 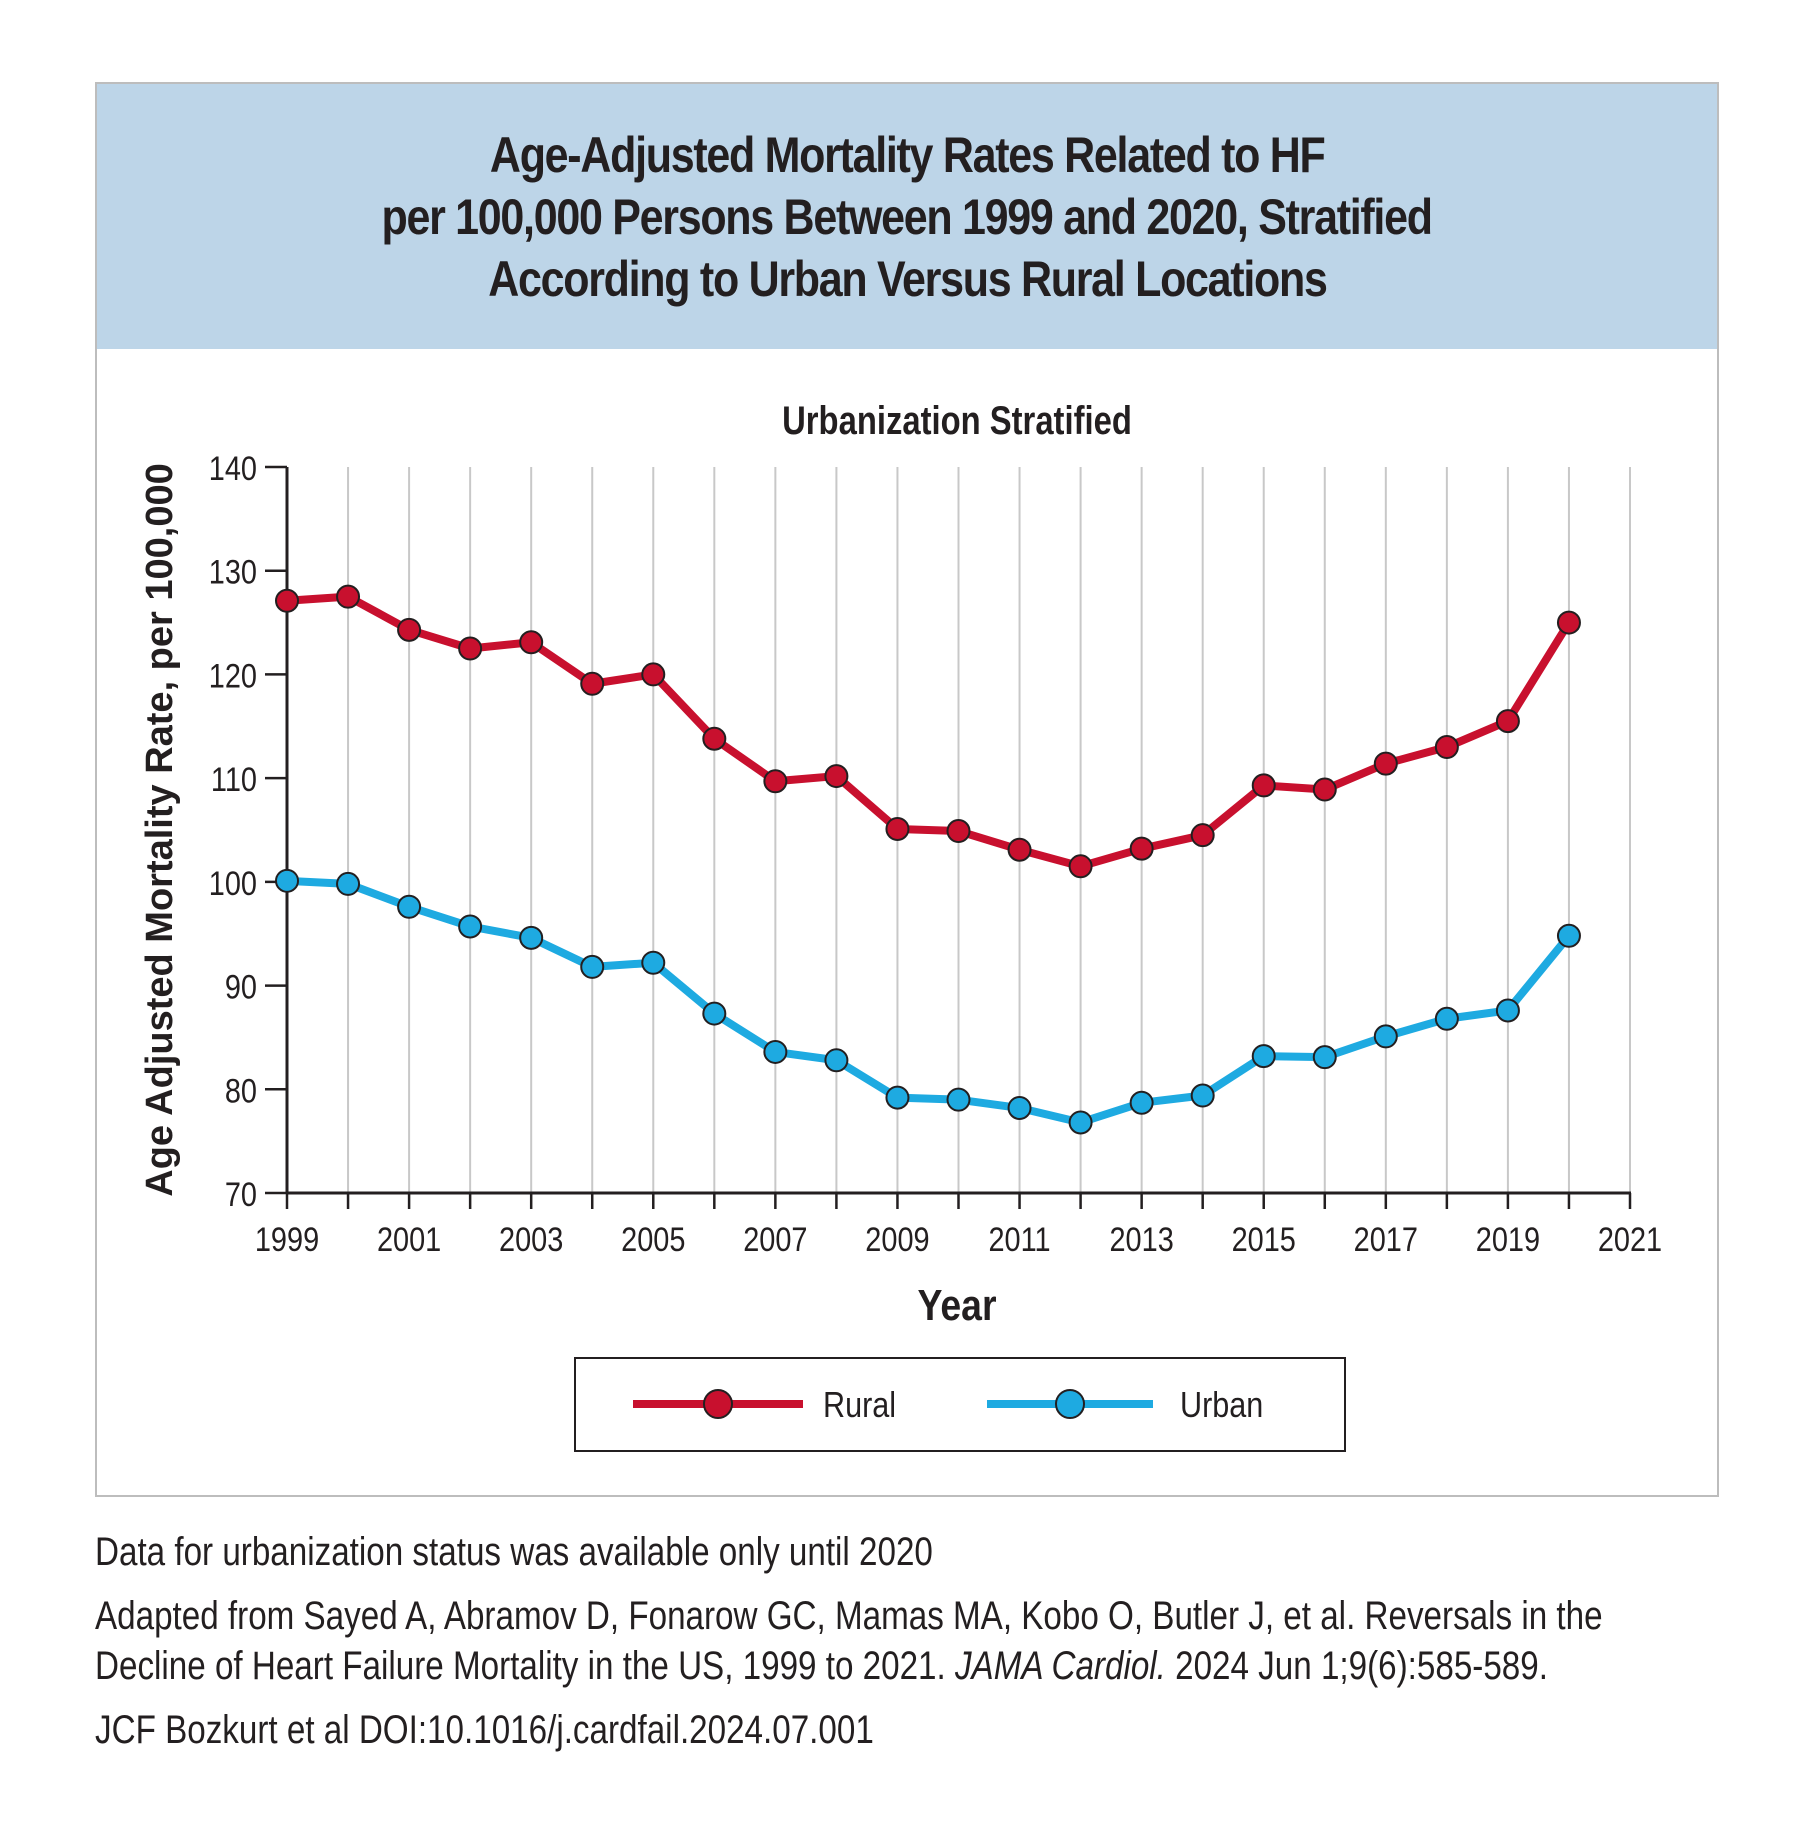 What do you see at coordinates (958, 1099) in the screenshot?
I see `data-point-urban-2010` at bounding box center [958, 1099].